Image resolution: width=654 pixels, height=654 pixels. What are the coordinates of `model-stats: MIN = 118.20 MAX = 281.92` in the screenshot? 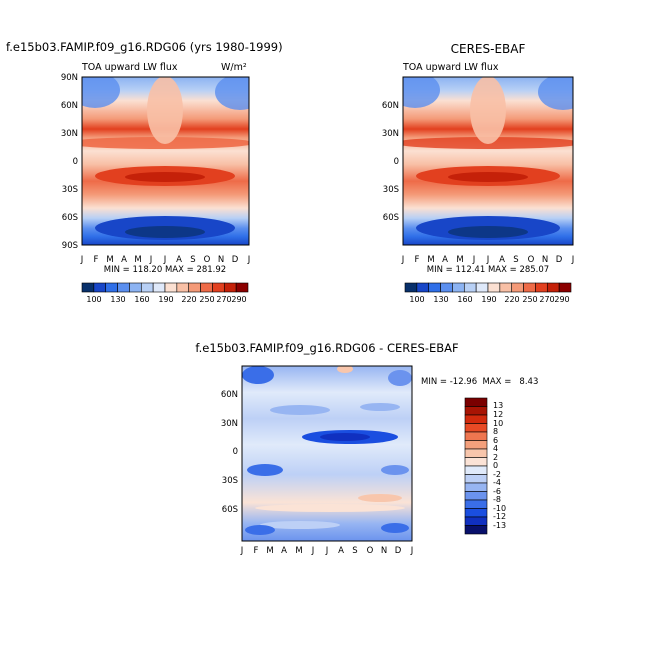 It's located at (165, 270).